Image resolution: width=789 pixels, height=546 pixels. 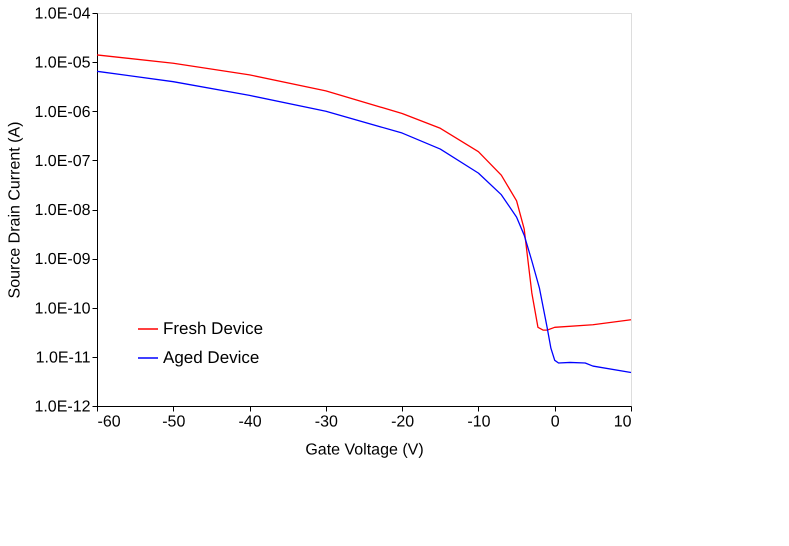 What do you see at coordinates (62, 259) in the screenshot?
I see `y-tick-label: 1.0E-09` at bounding box center [62, 259].